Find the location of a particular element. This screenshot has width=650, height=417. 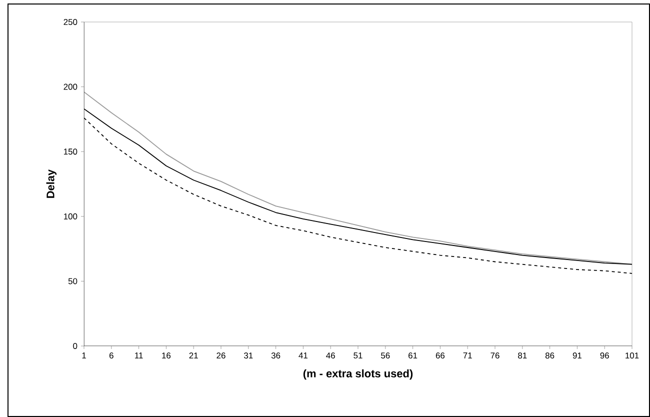

x-tick-label: 1 is located at coordinates (84, 355).